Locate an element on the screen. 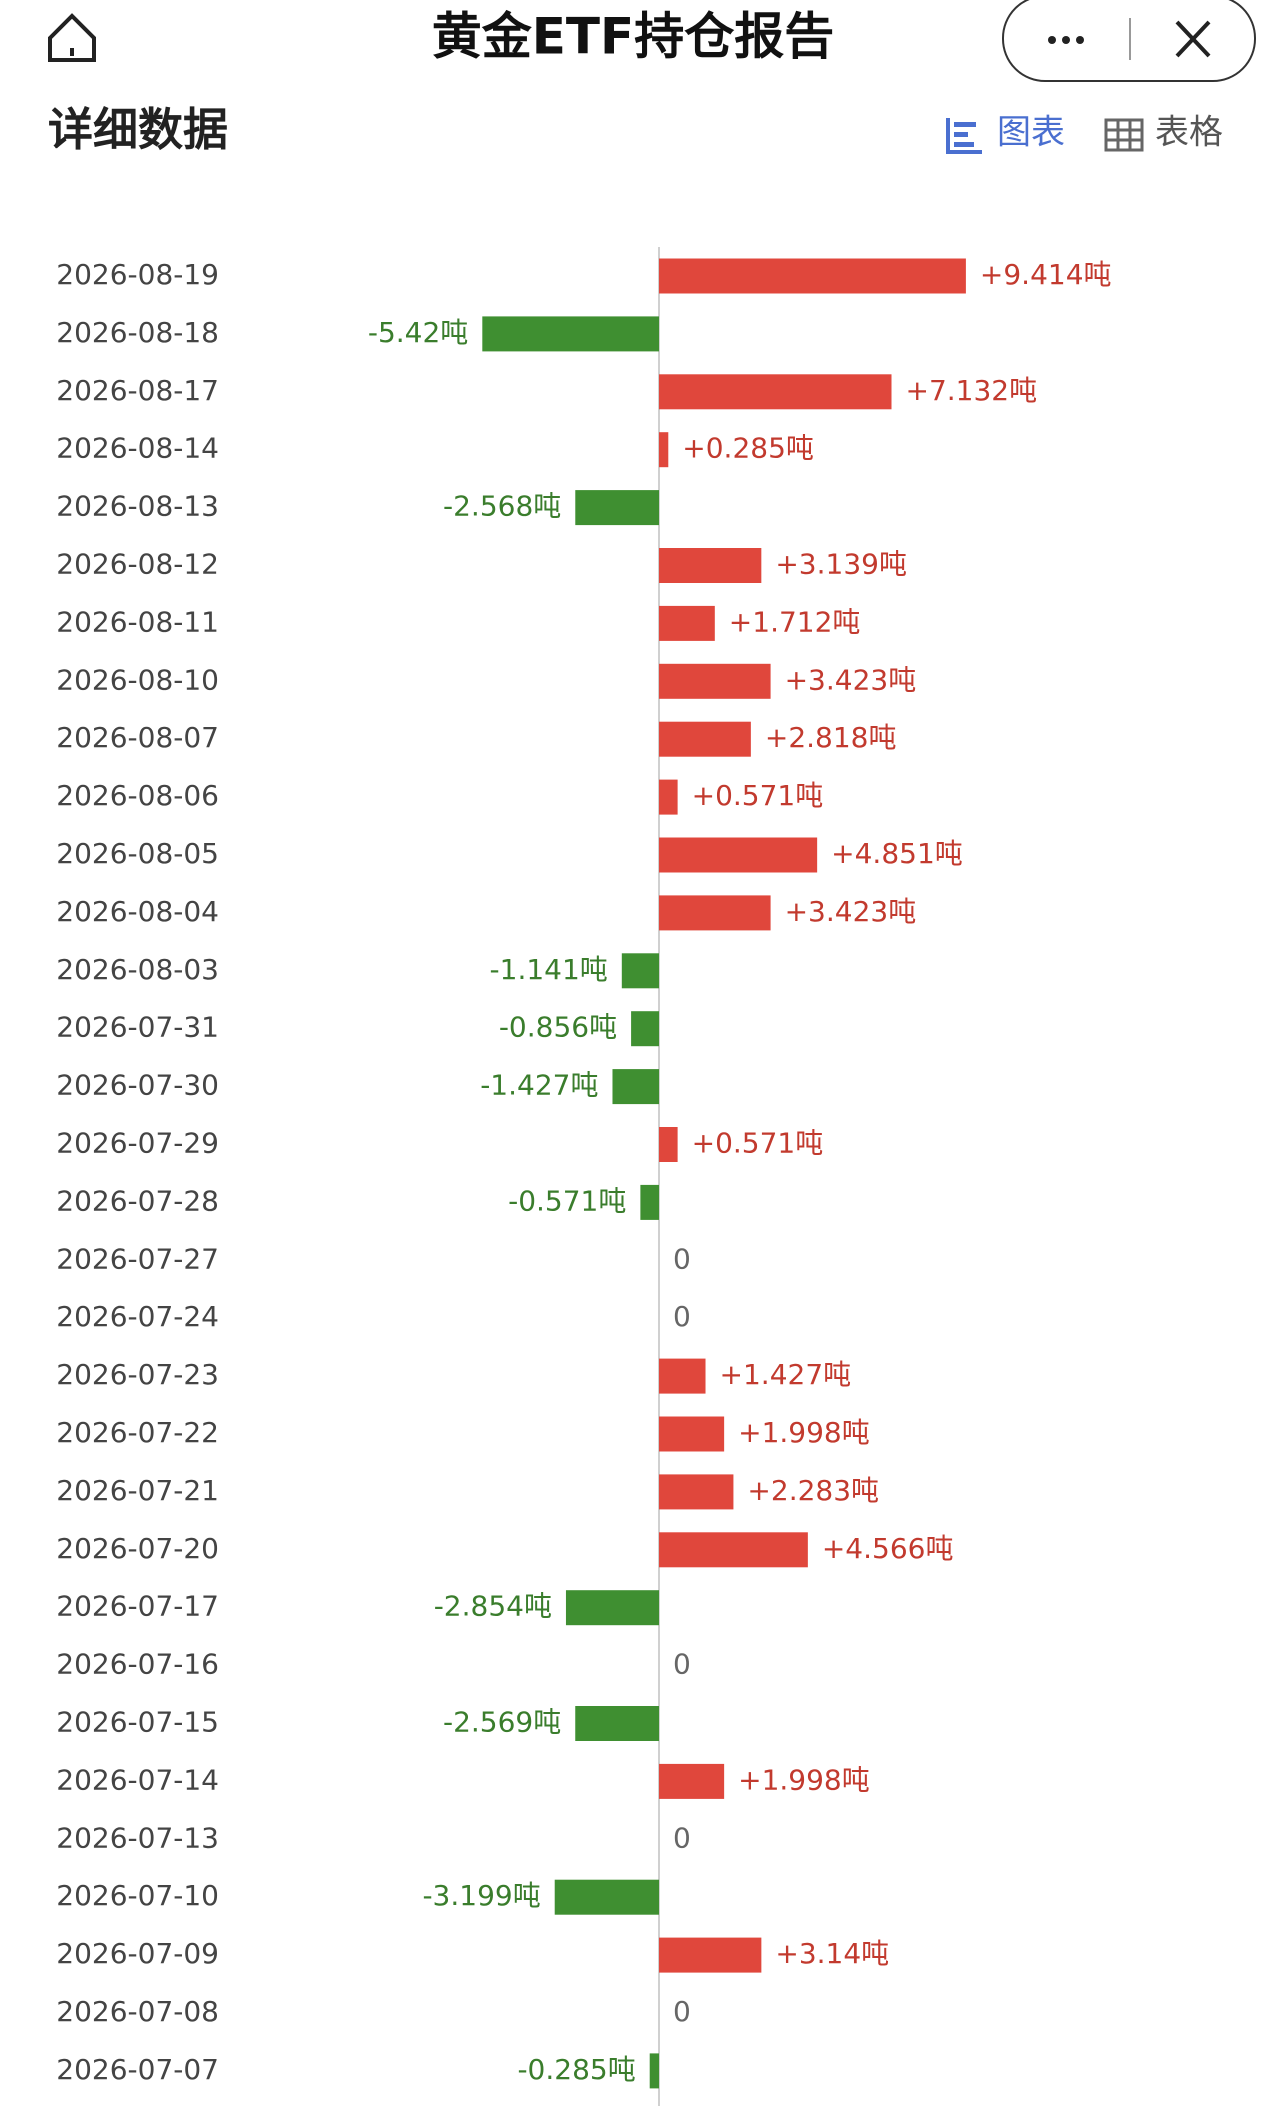 The width and height of the screenshot is (1280, 2110). category-label: 2026-07-09 is located at coordinates (137, 1953).